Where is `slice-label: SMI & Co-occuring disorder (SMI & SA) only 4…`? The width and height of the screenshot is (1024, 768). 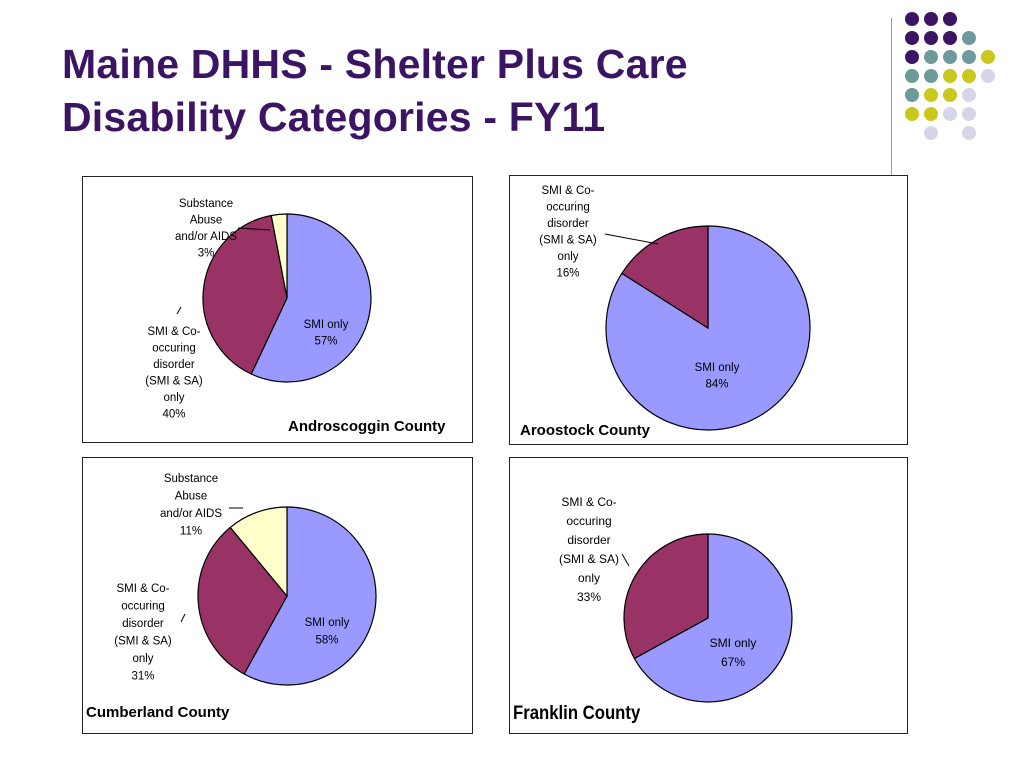 slice-label: SMI & Co-occuring disorder (SMI & SA) only 4… is located at coordinates (174, 373).